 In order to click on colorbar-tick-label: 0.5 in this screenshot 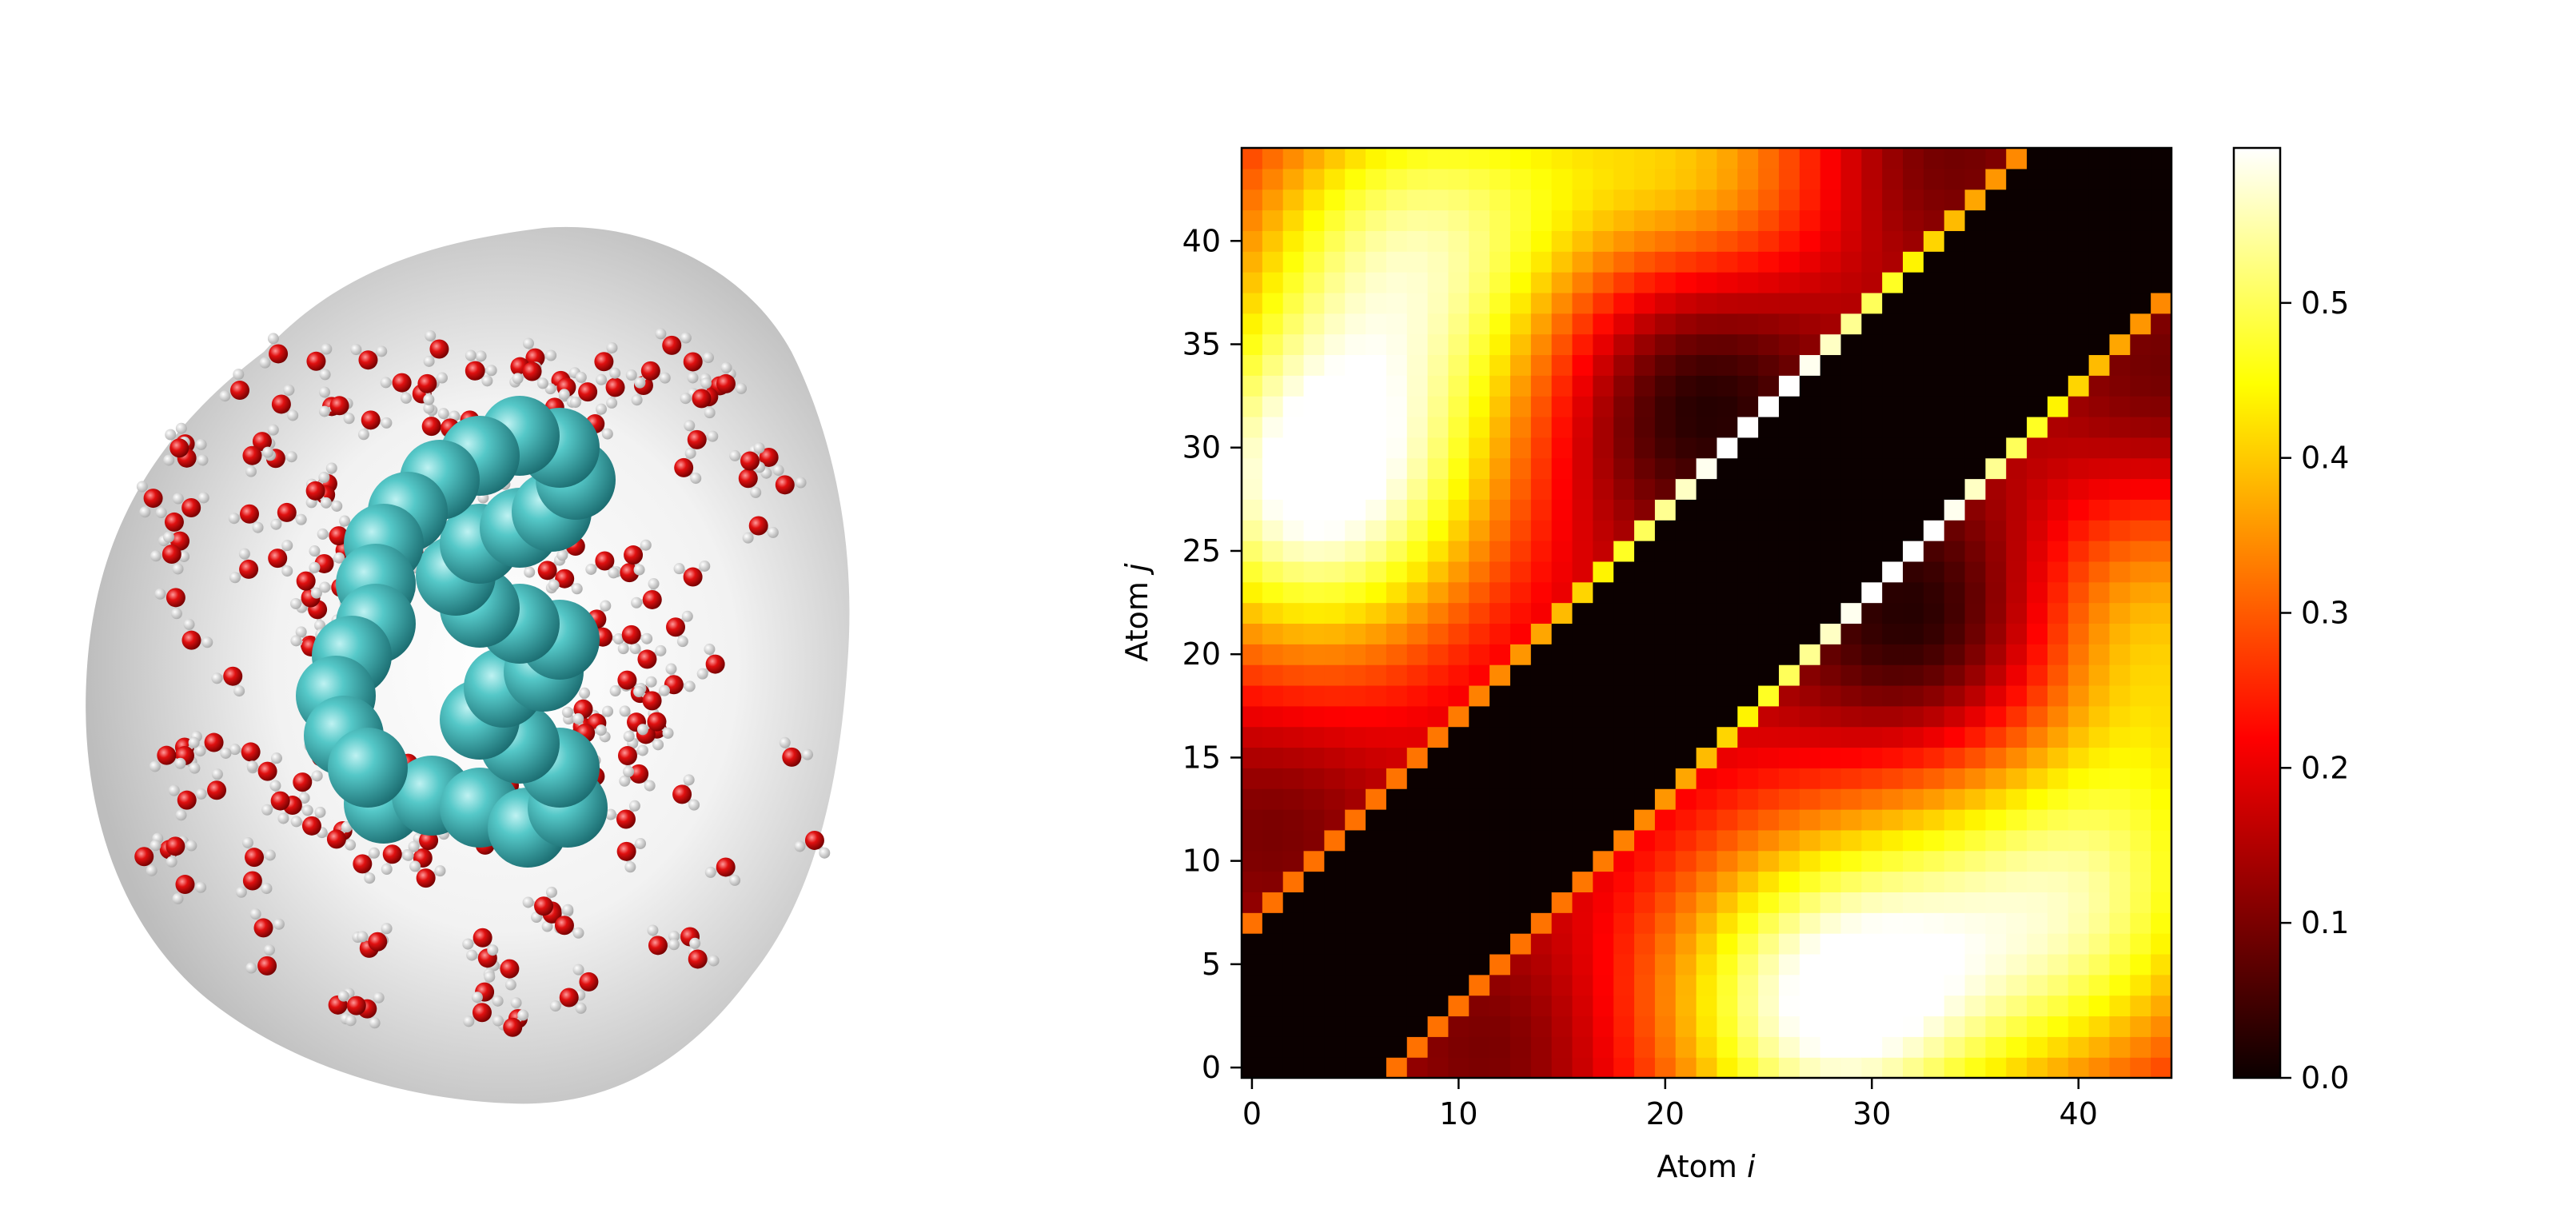, I will do `click(2325, 303)`.